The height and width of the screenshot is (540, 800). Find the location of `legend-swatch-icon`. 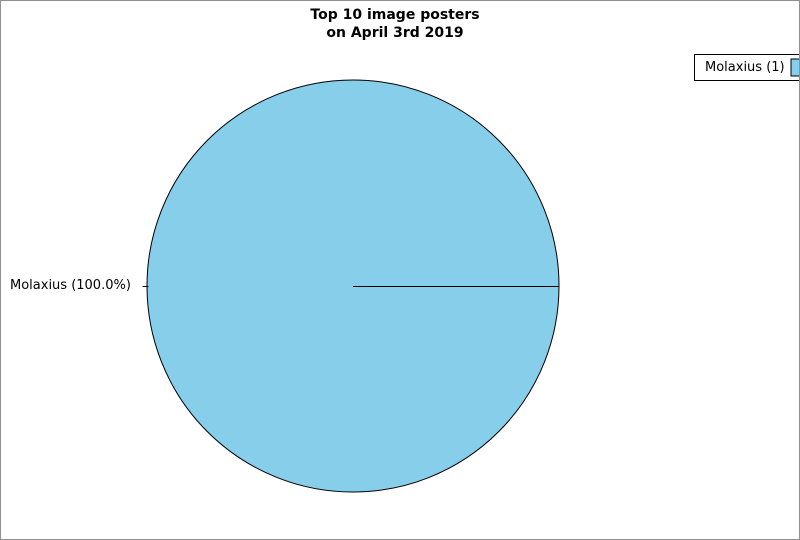

legend-swatch-icon is located at coordinates (794, 67).